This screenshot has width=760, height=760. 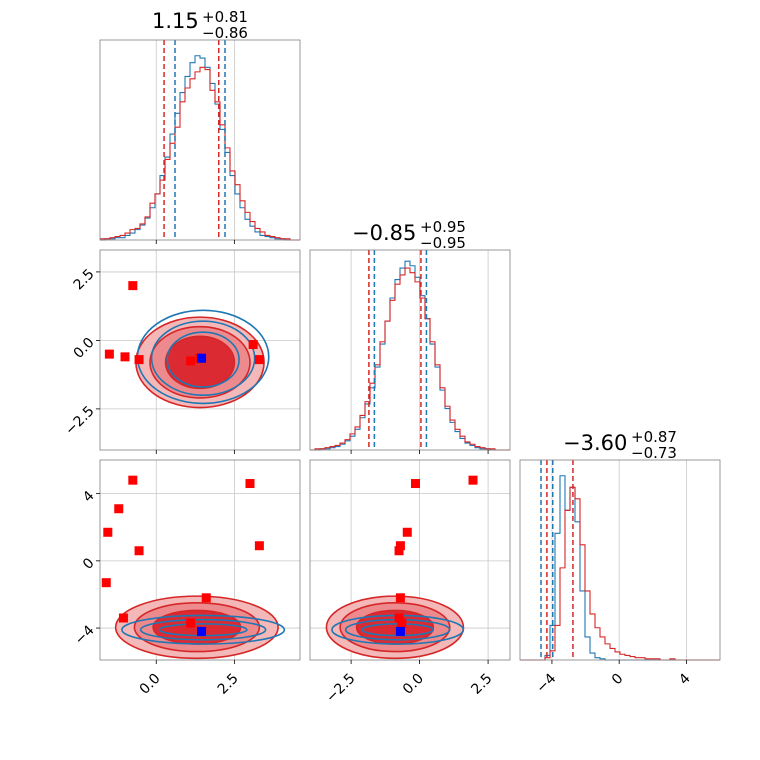 What do you see at coordinates (443, 227) in the screenshot?
I see `title-param-1-sup: +0.95` at bounding box center [443, 227].